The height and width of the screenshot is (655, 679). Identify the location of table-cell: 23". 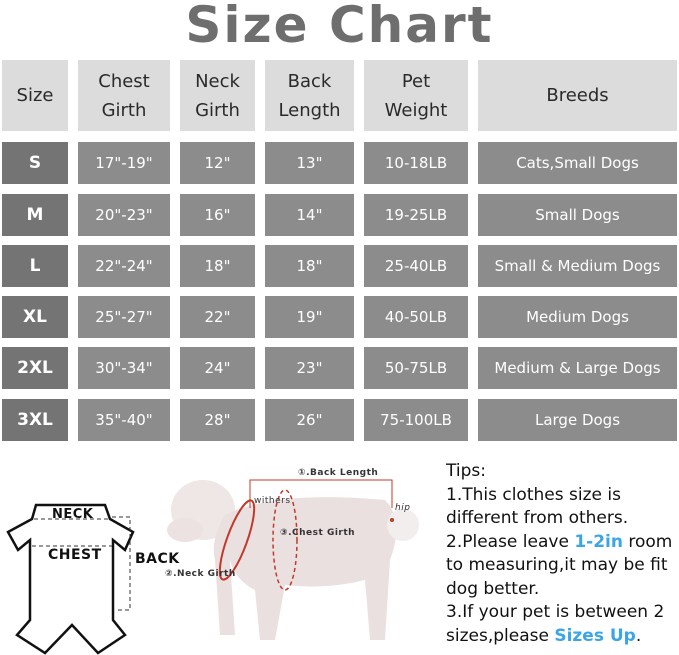
(309, 368).